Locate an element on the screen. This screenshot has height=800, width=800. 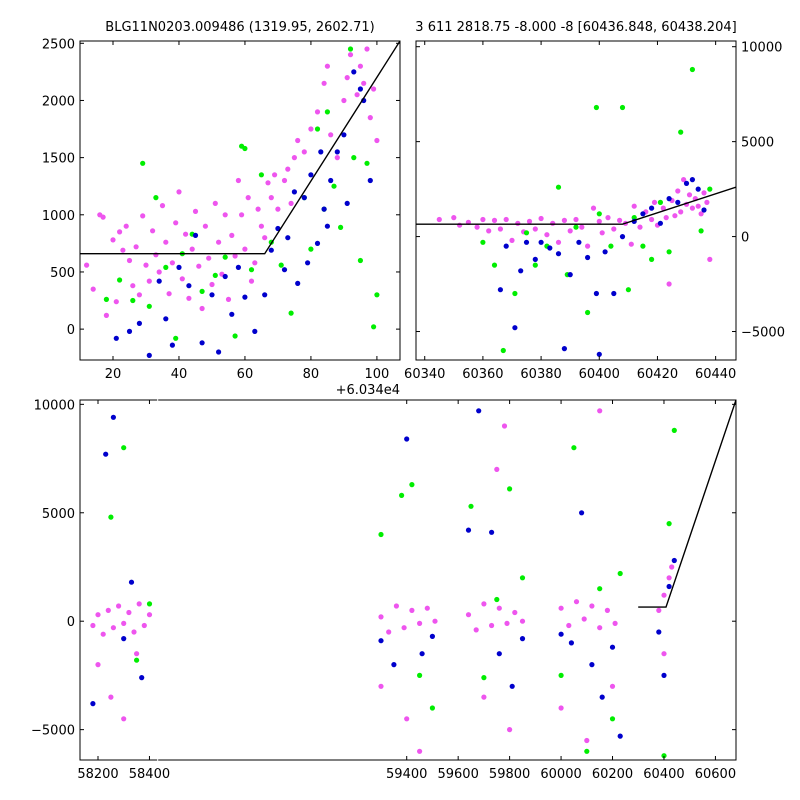
y-tick-label-bottom: 0 is located at coordinates (71, 622).